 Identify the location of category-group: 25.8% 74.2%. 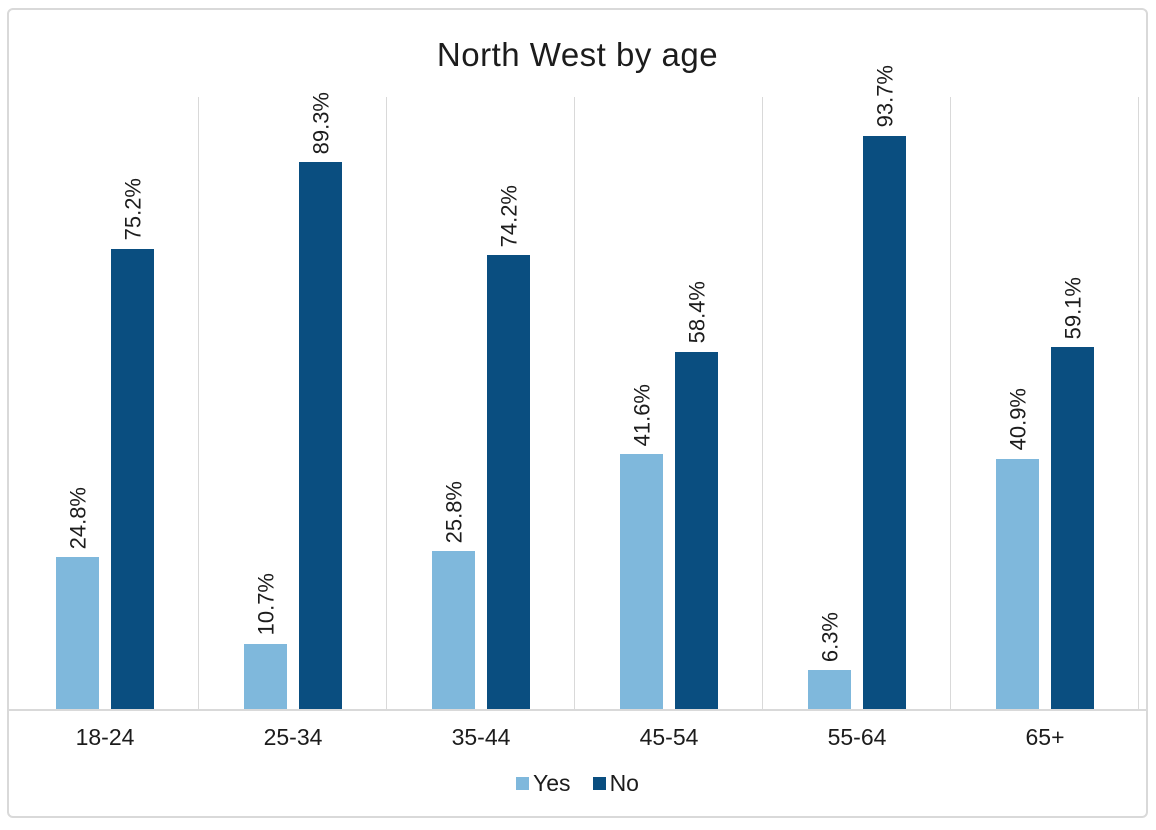
(481, 403).